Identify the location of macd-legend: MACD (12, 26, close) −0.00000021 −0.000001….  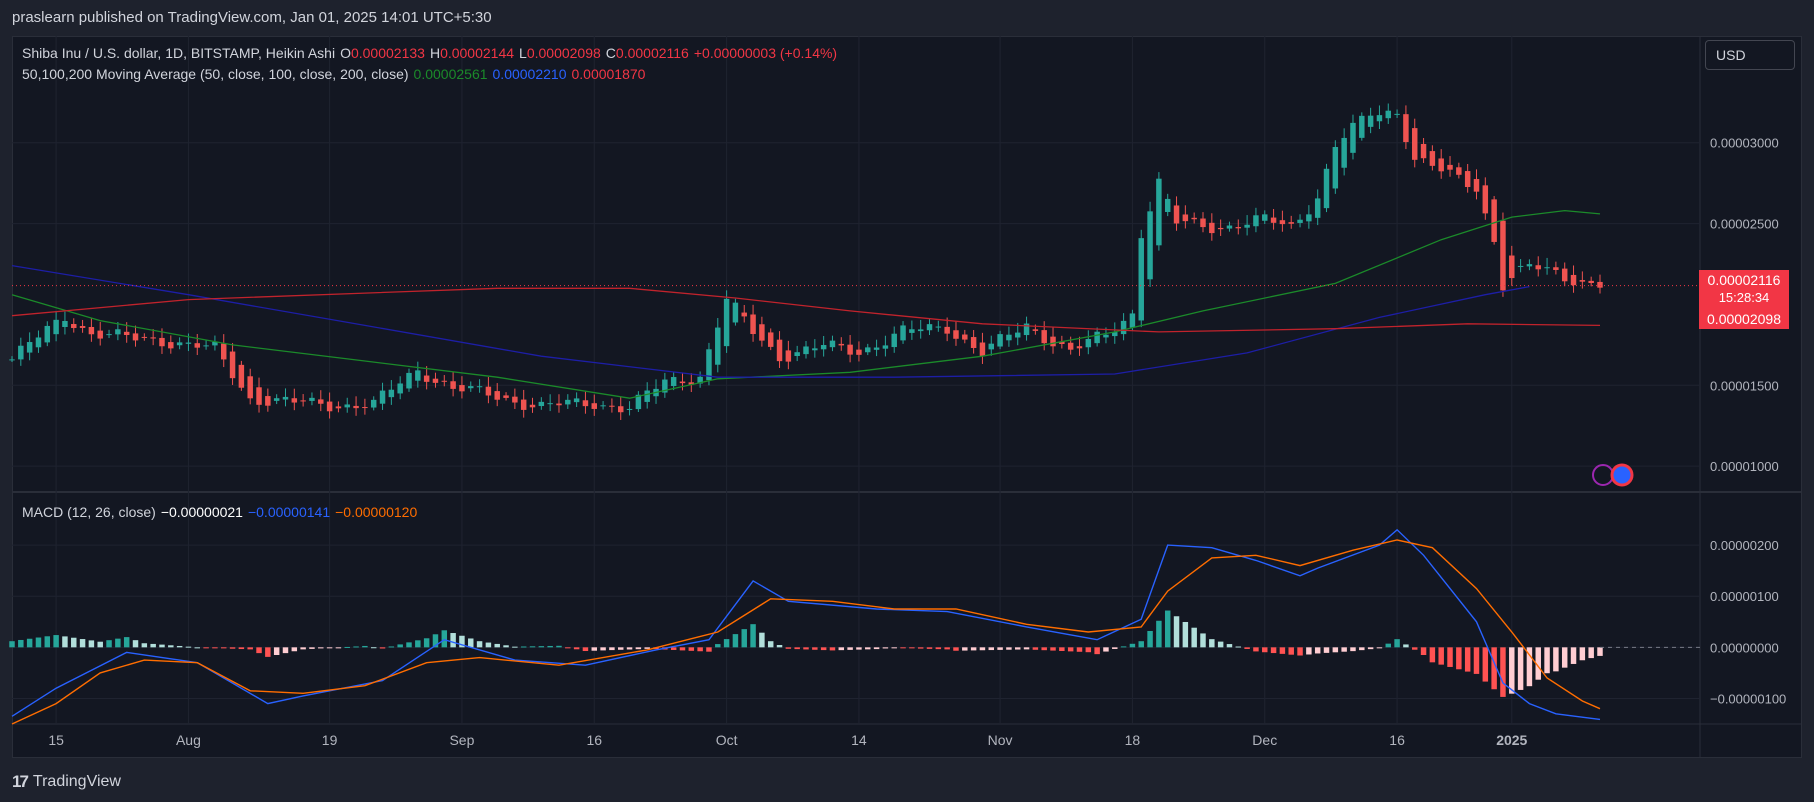
(222, 512).